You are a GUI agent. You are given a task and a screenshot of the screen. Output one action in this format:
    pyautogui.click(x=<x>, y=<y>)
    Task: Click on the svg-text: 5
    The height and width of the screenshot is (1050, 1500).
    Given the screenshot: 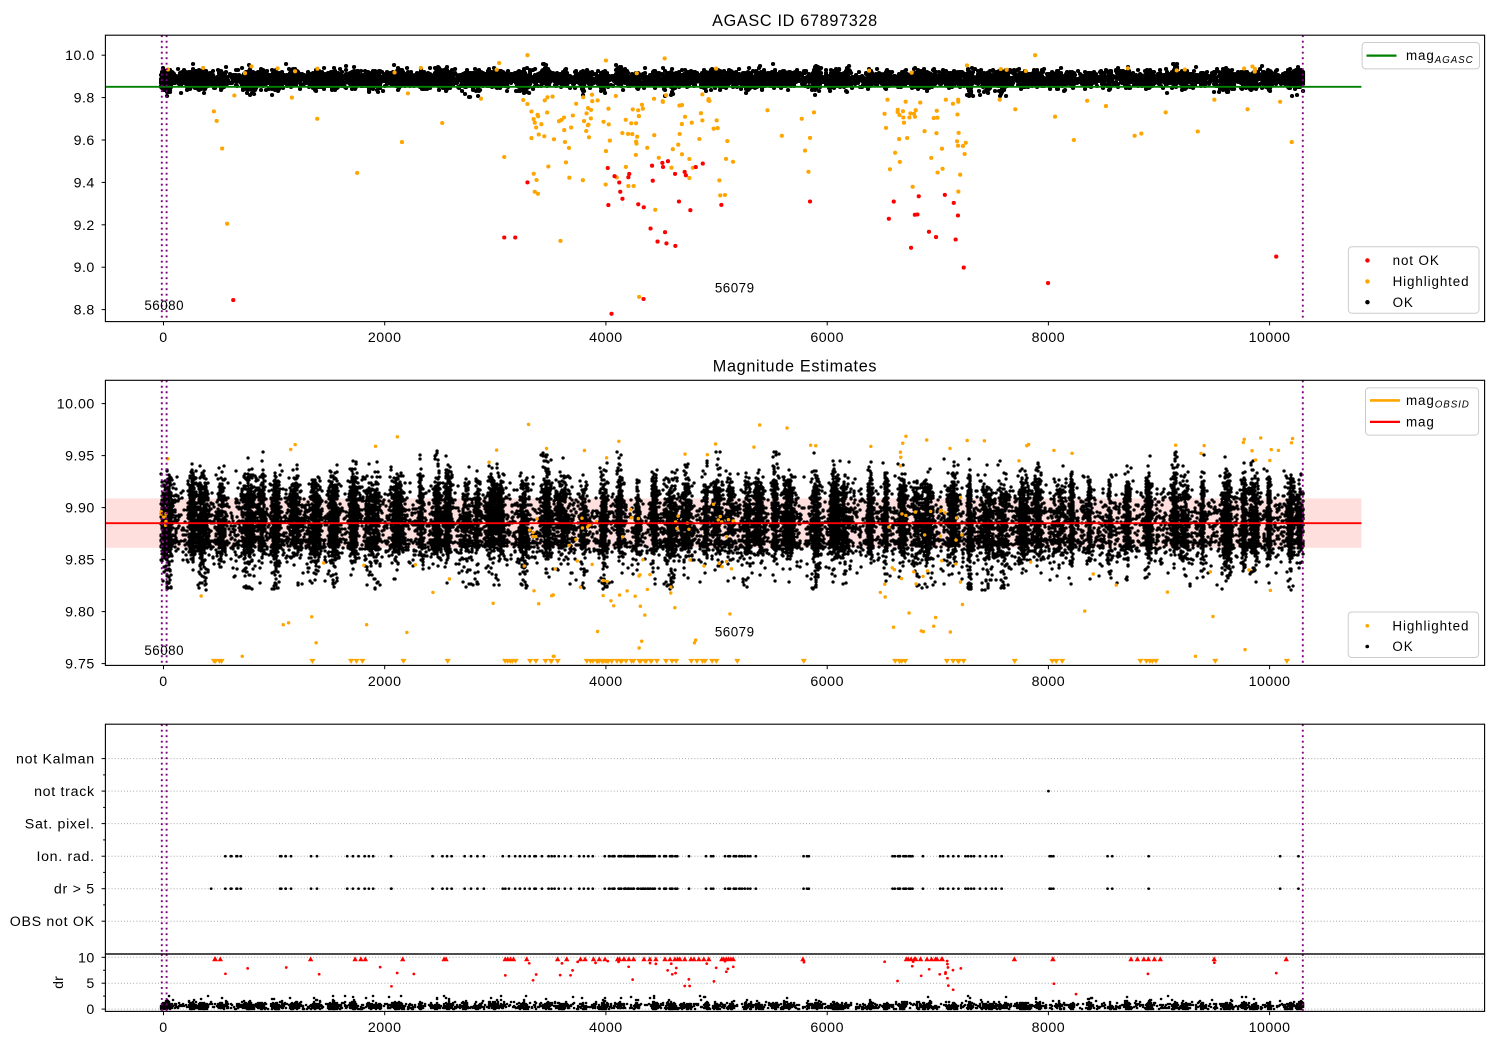 What is the action you would take?
    pyautogui.click(x=90, y=984)
    